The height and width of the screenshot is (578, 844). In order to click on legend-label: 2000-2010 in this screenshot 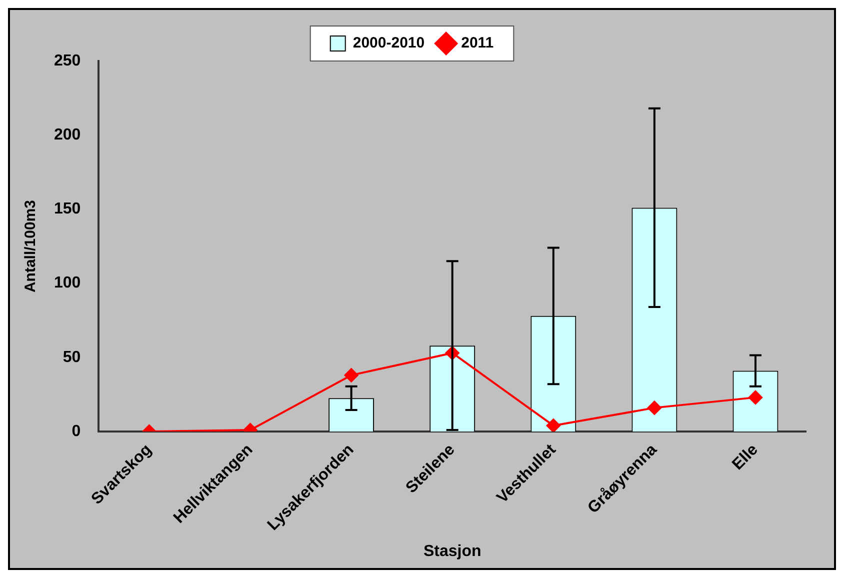, I will do `click(388, 43)`.